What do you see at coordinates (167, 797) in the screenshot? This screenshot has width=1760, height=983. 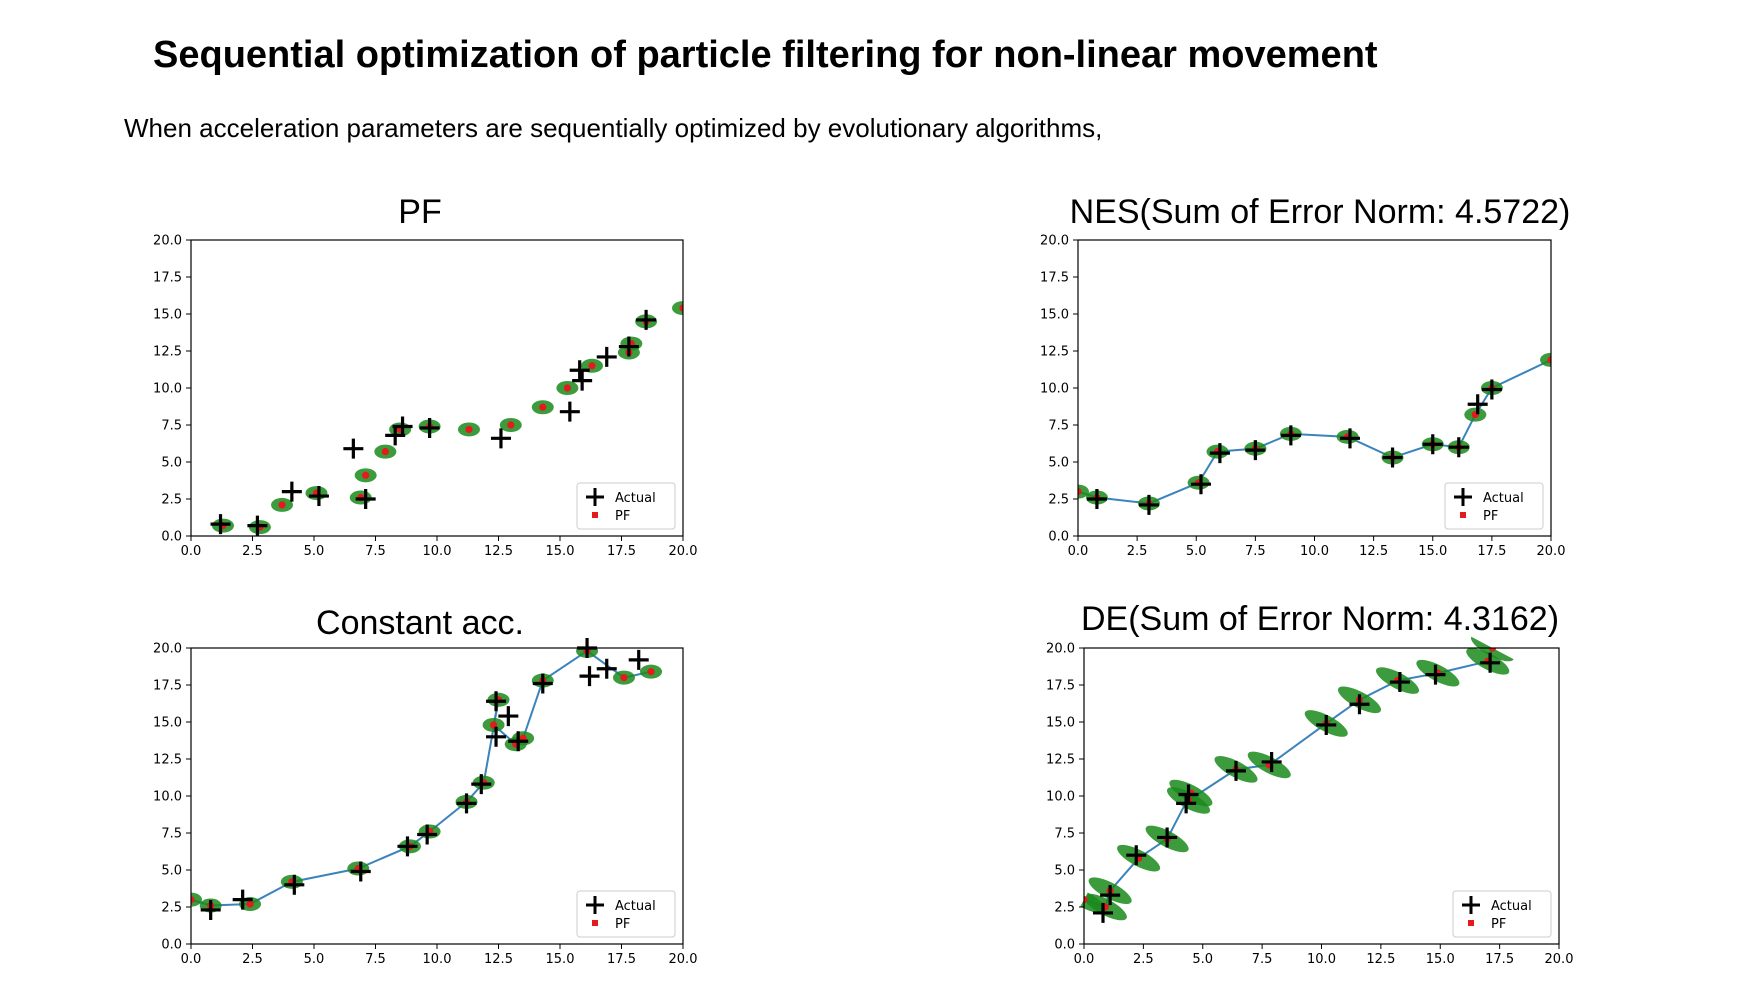 I see `y-tick-label-constant-acc: 10.0` at bounding box center [167, 797].